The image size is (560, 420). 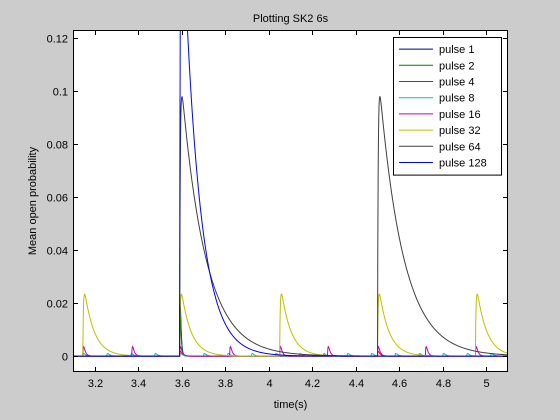 I want to click on legend-label: pulse 128, so click(x=463, y=164).